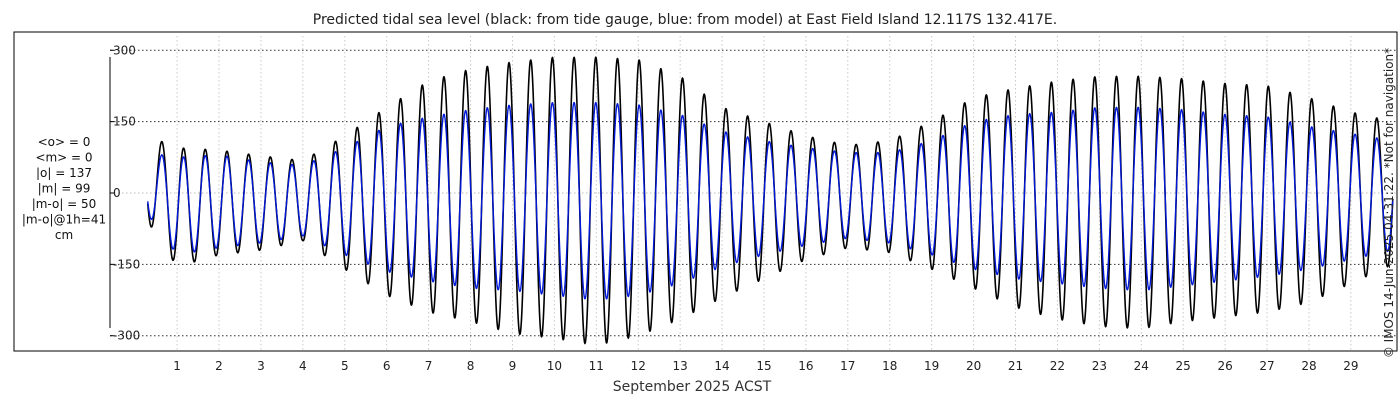 Image resolution: width=1400 pixels, height=400 pixels. I want to click on stats-line: |m| = 99, so click(64, 189).